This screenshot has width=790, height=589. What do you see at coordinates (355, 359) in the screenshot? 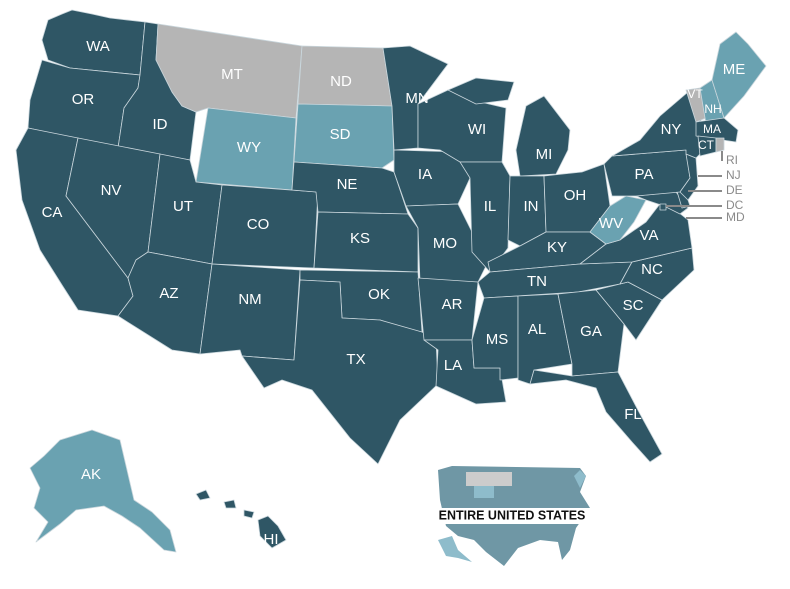
I see `label-tx: TX` at bounding box center [355, 359].